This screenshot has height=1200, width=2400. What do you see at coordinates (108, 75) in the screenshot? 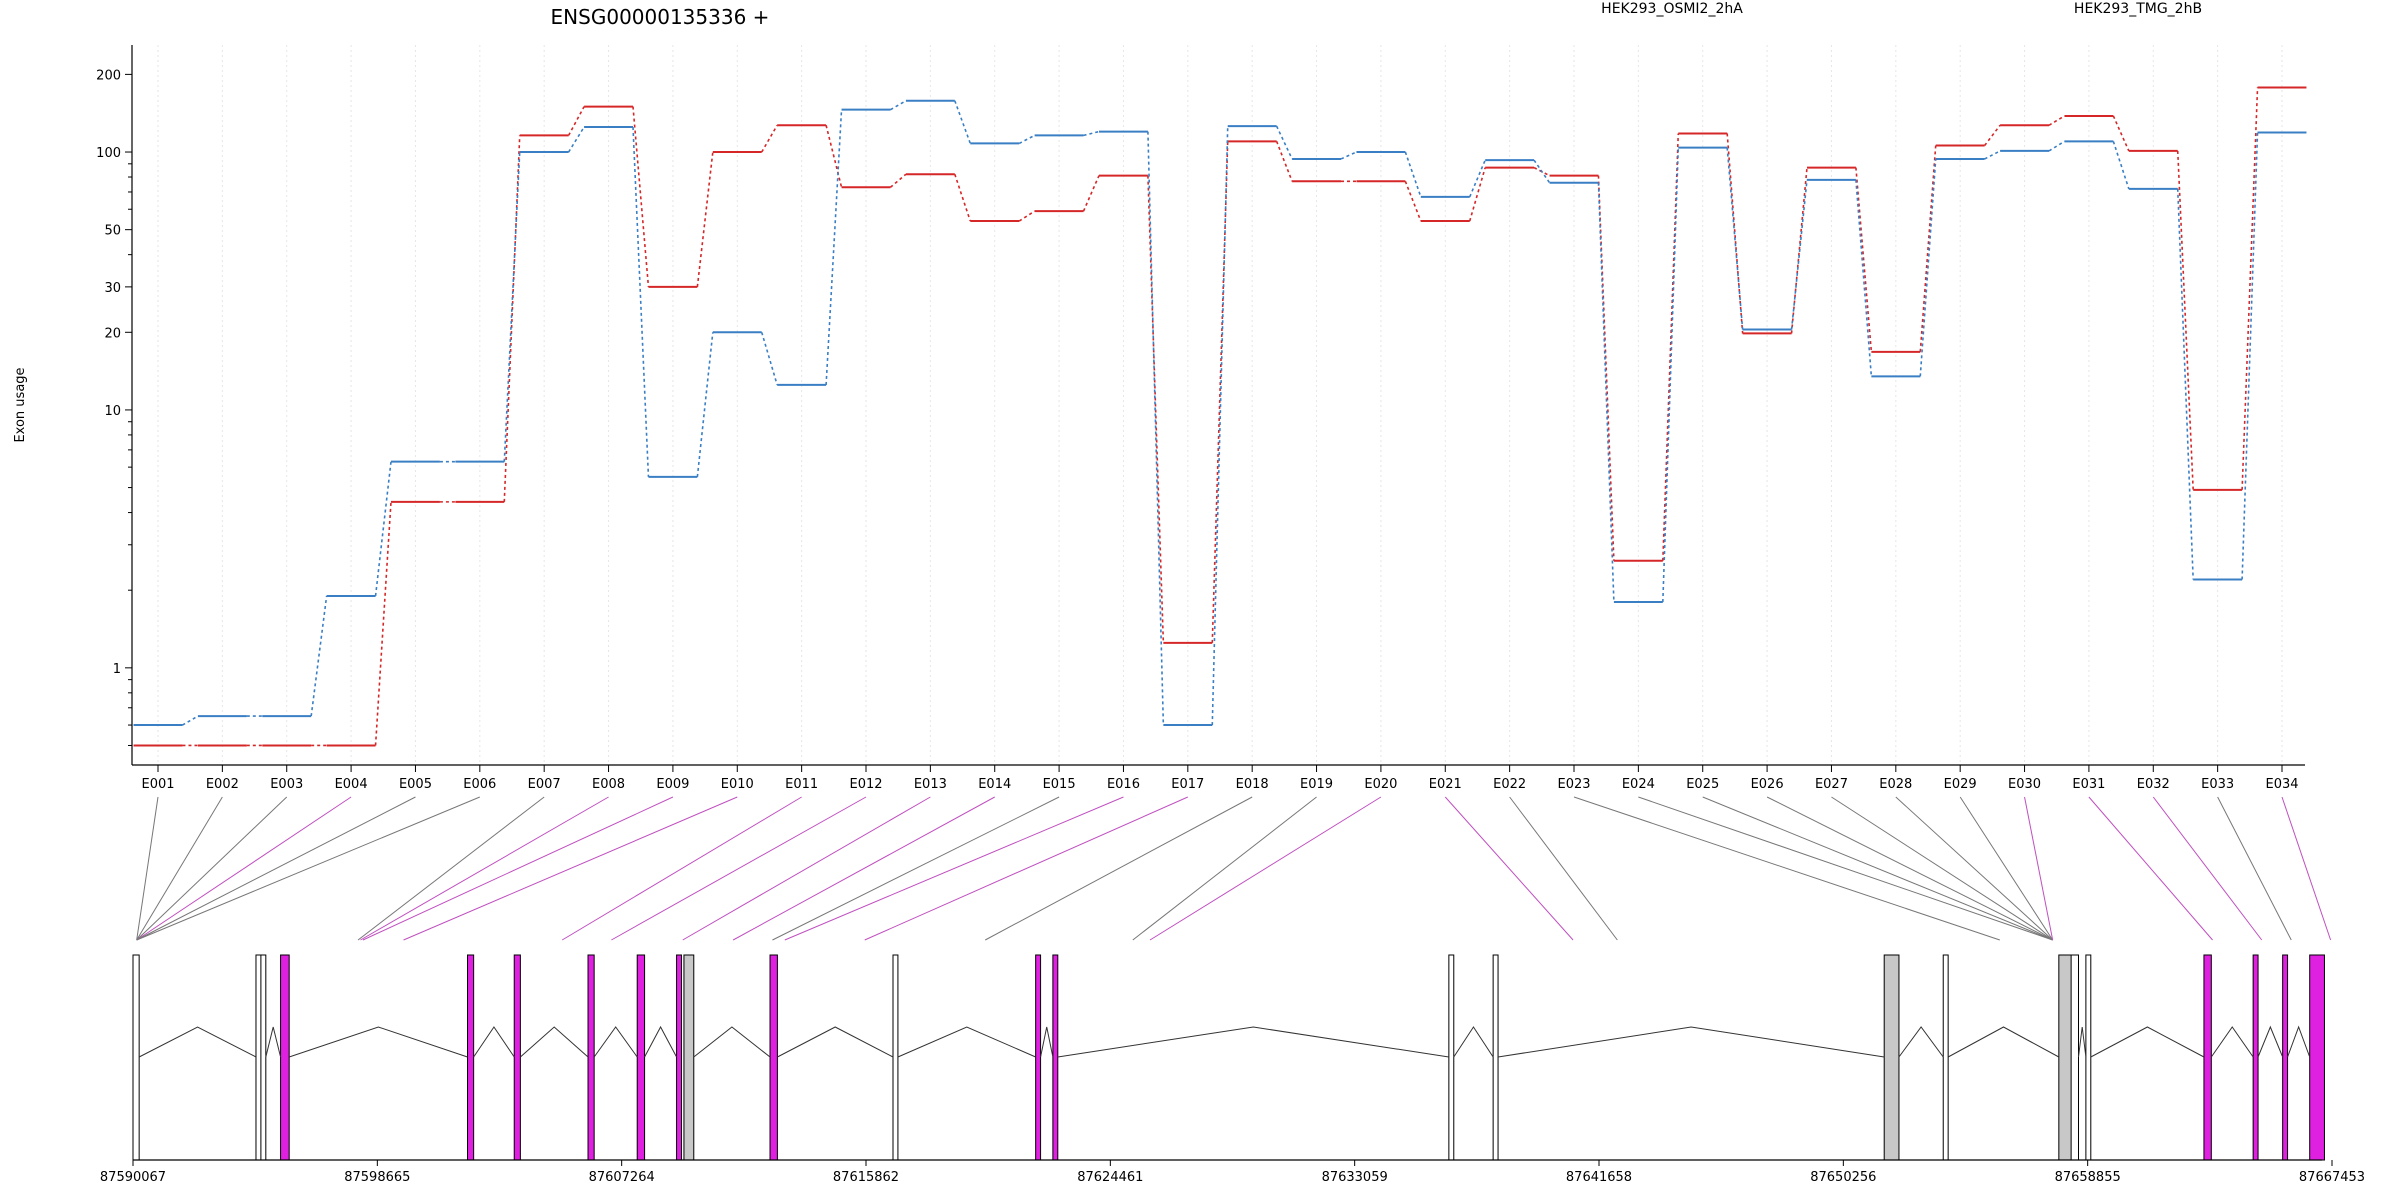
I see `y-tick-label: 200` at bounding box center [108, 75].